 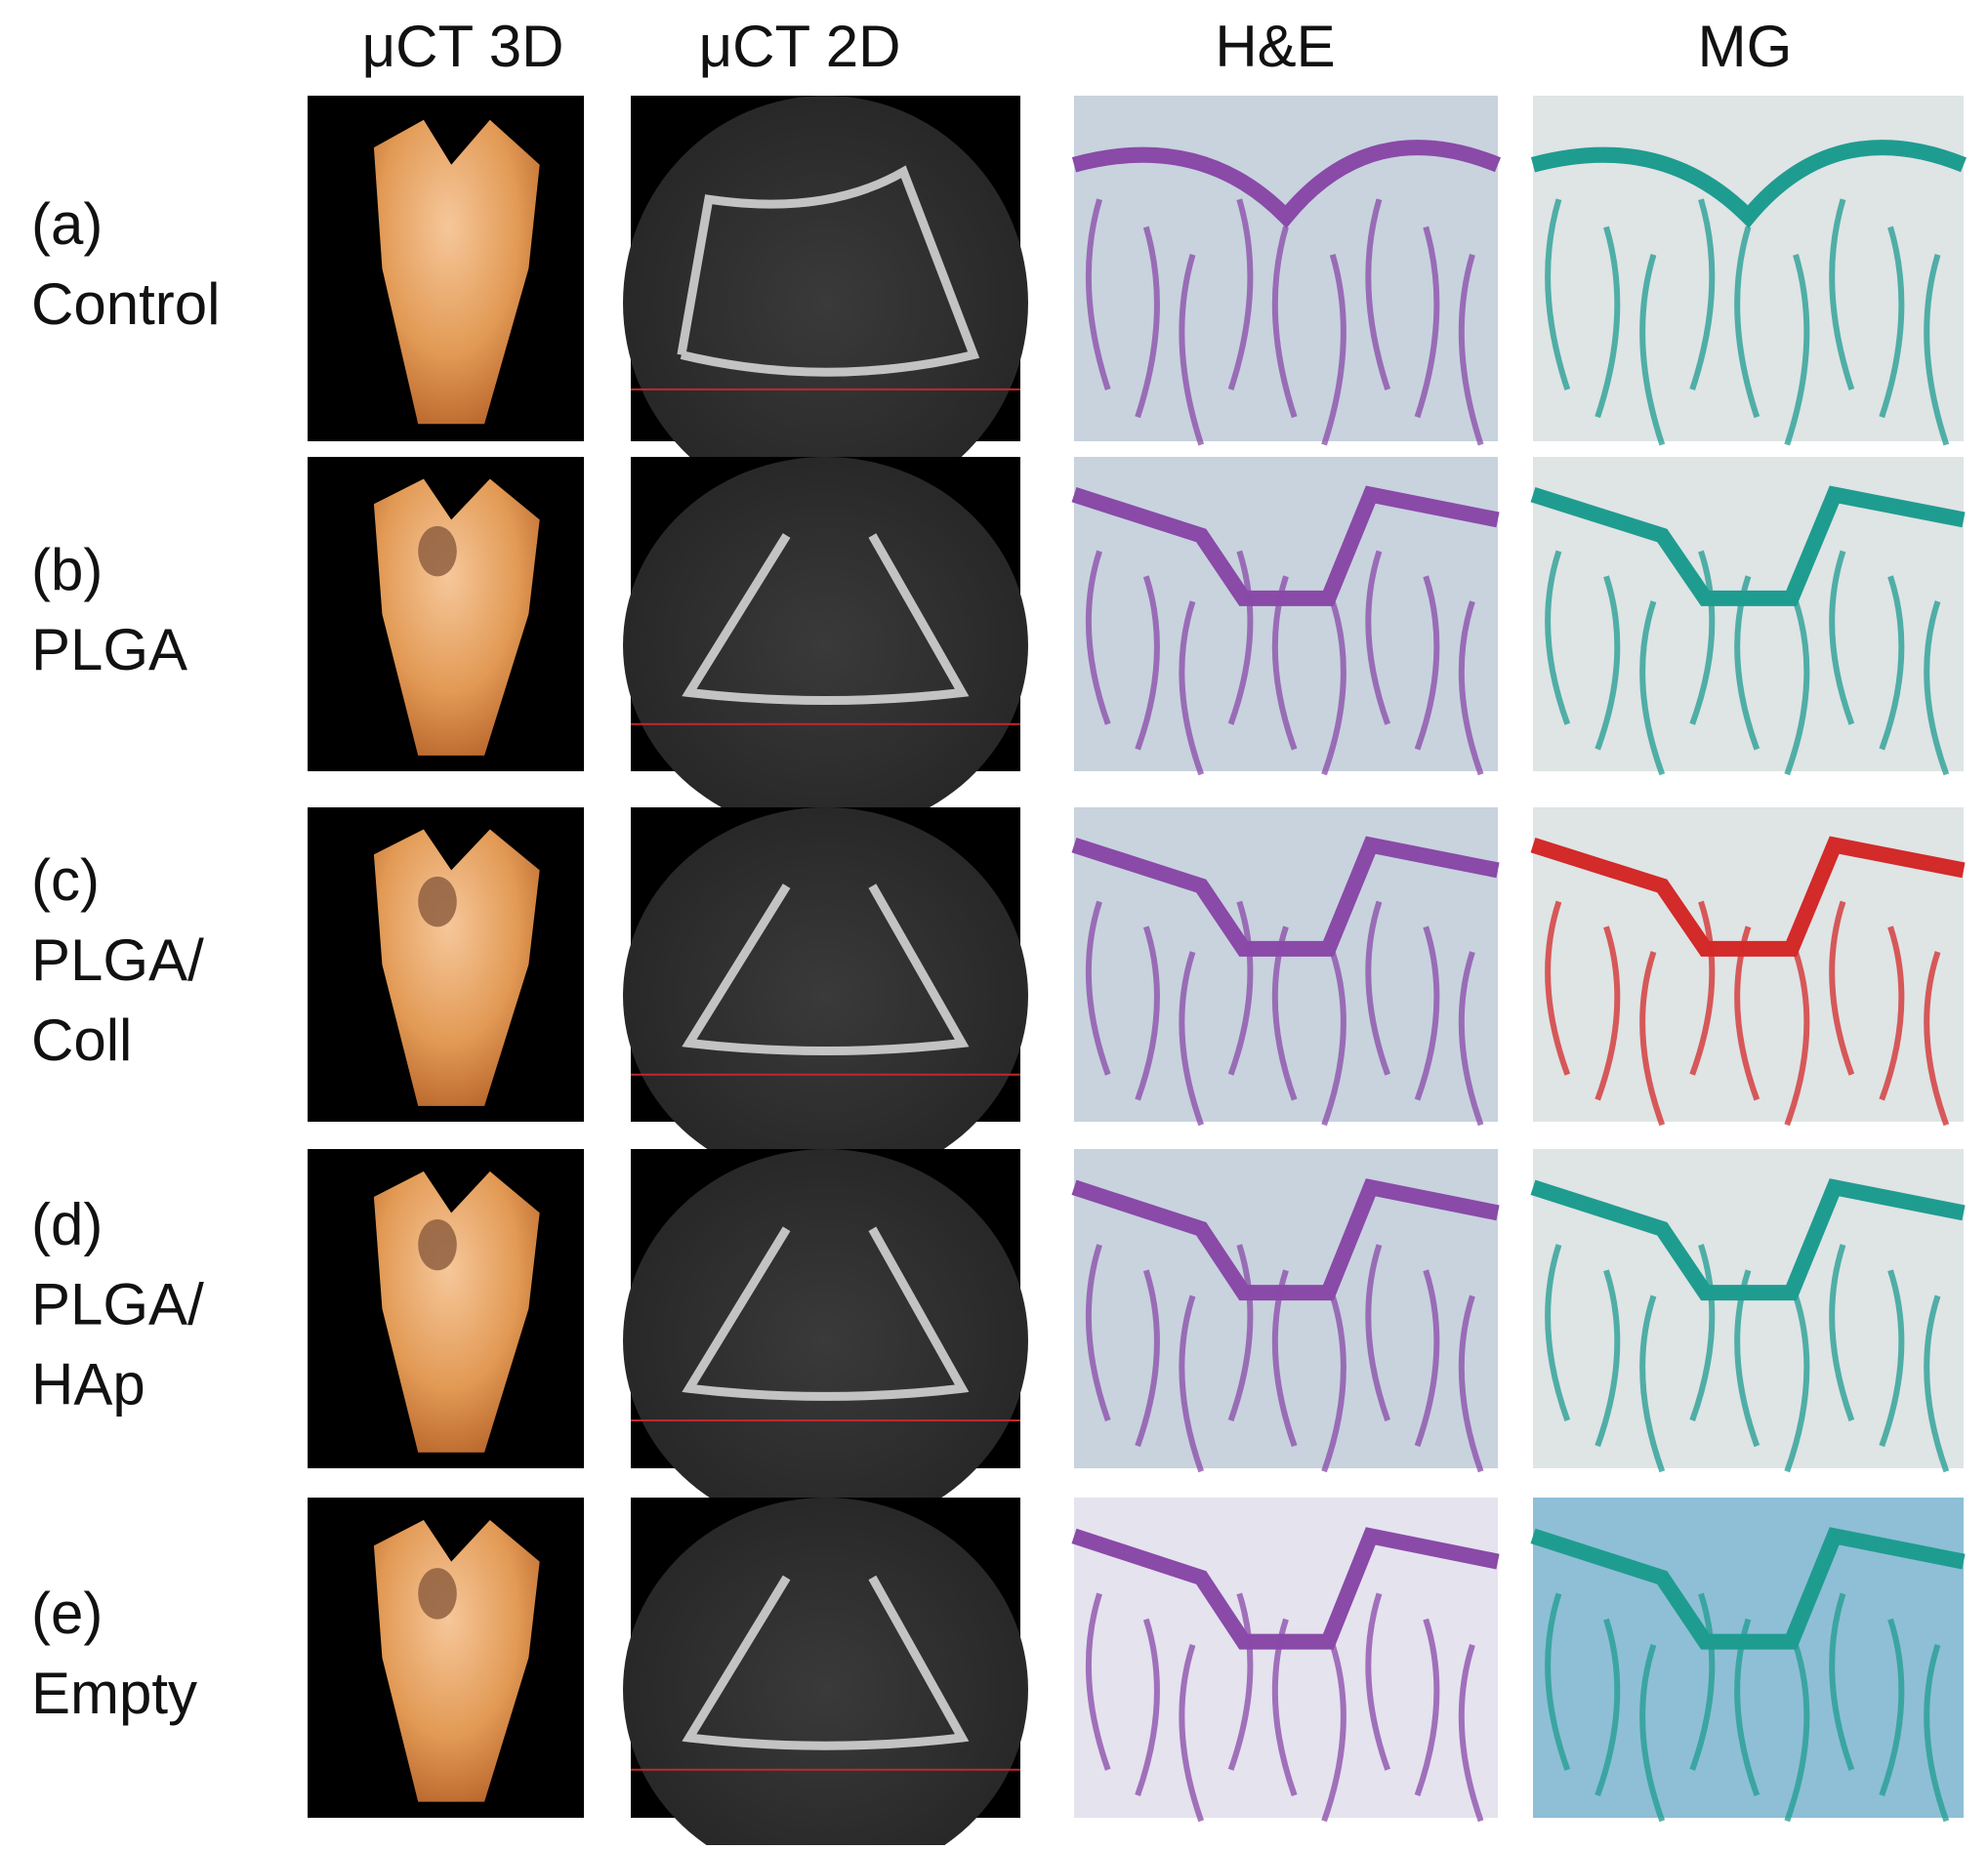 I want to click on column-header: H&E, so click(x=1275, y=46).